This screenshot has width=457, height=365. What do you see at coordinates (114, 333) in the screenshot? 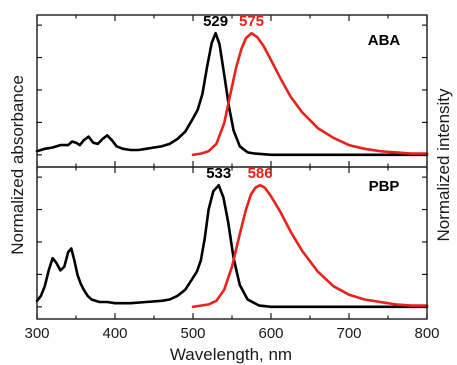
I see `x-tick-label: 400` at bounding box center [114, 333].